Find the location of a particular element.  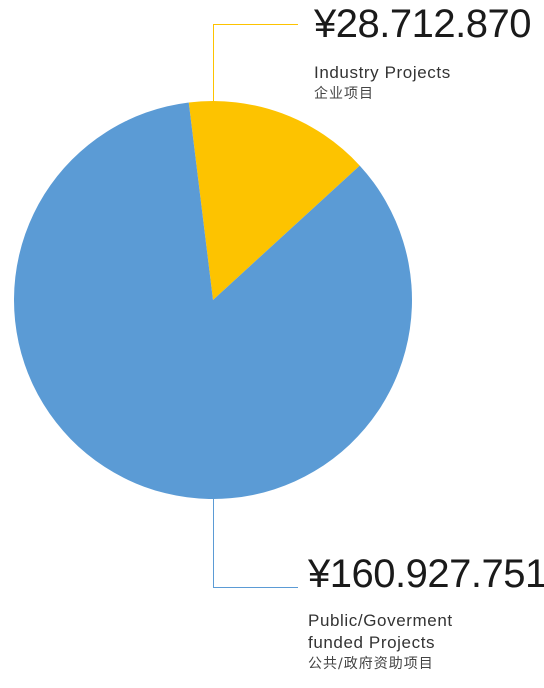

public-label-zh: 公共/政府资助项目 is located at coordinates (371, 664).